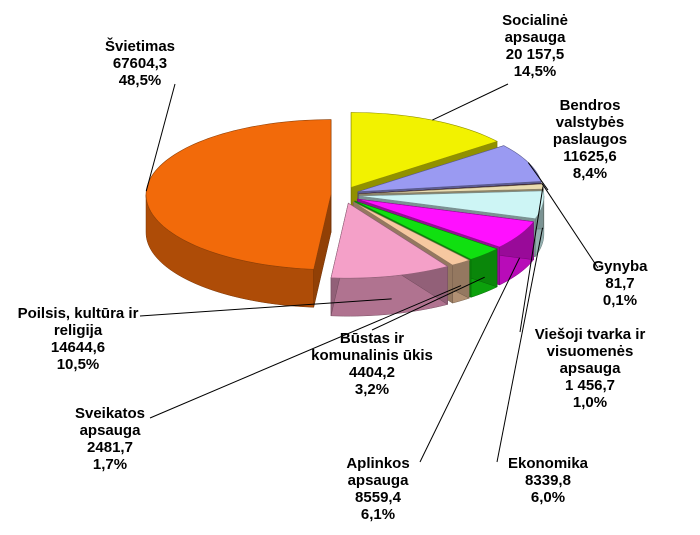 This screenshot has height=535, width=700. I want to click on value-label: 8559,4, so click(378, 497).